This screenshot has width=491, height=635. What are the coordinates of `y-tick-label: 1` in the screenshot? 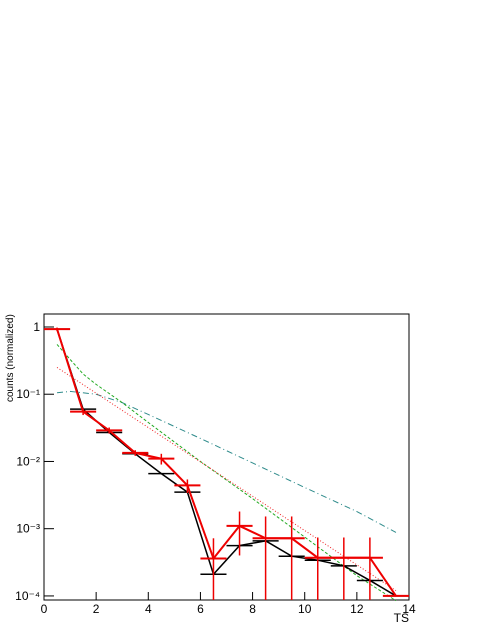 It's located at (36, 327).